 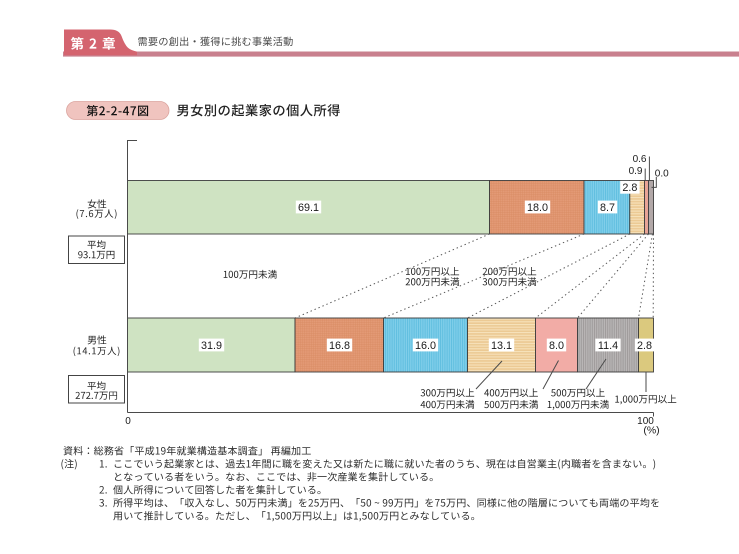 I want to click on svg-text: 0, so click(x=128, y=421).